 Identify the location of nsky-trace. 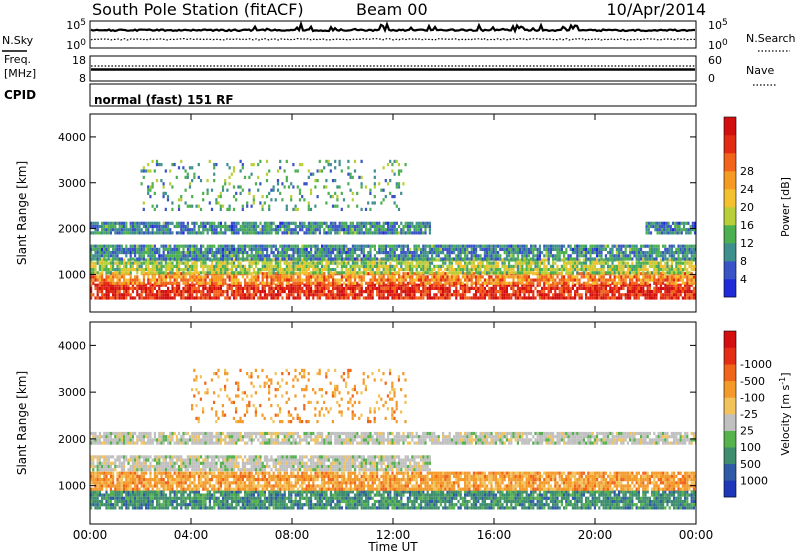
(392, 30).